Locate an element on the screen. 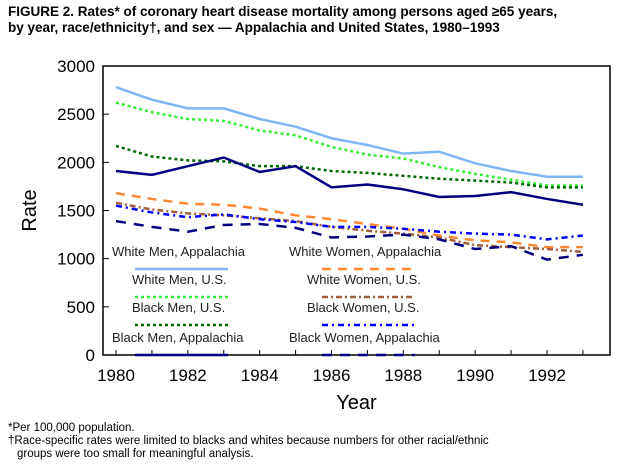 The image size is (621, 473). x-tick-label: 1982 is located at coordinates (188, 375).